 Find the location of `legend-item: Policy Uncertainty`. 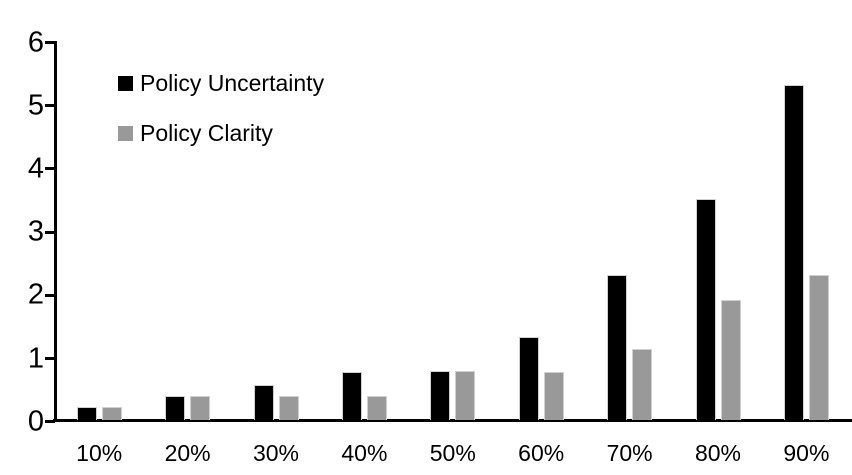

legend-item: Policy Uncertainty is located at coordinates (221, 83).